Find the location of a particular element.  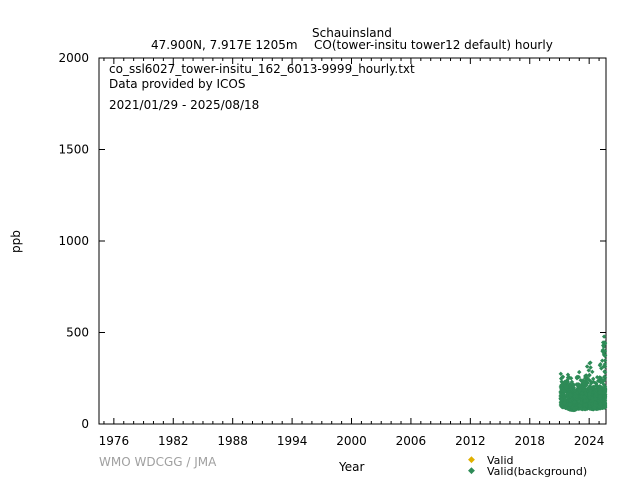

y-tick-label: 2000 is located at coordinates (73, 58).